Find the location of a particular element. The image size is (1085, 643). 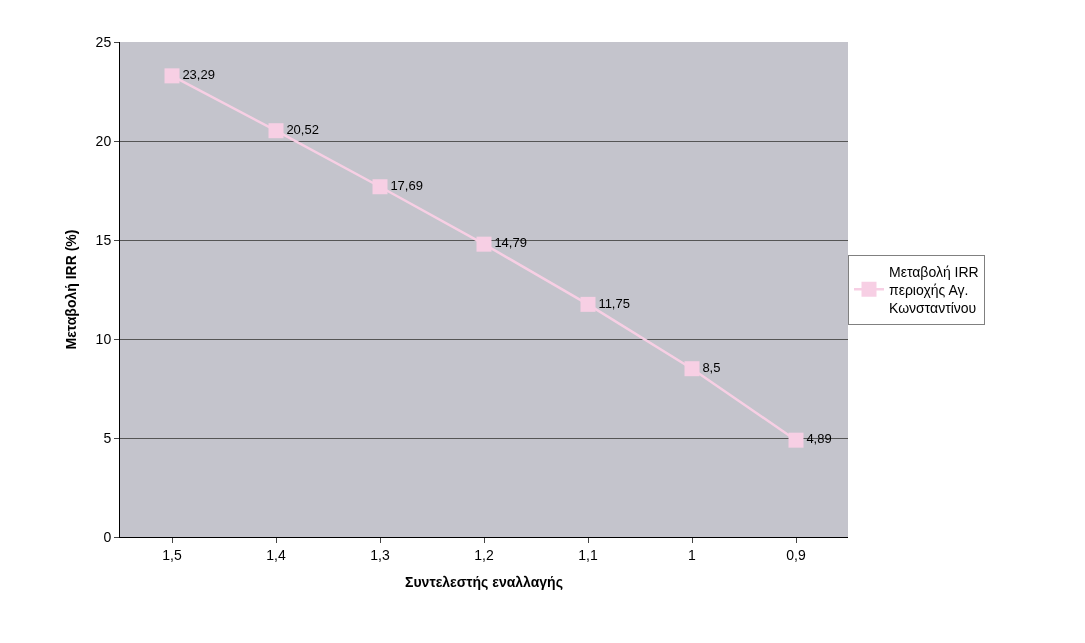

x-tick-label: 1,4 is located at coordinates (276, 554).